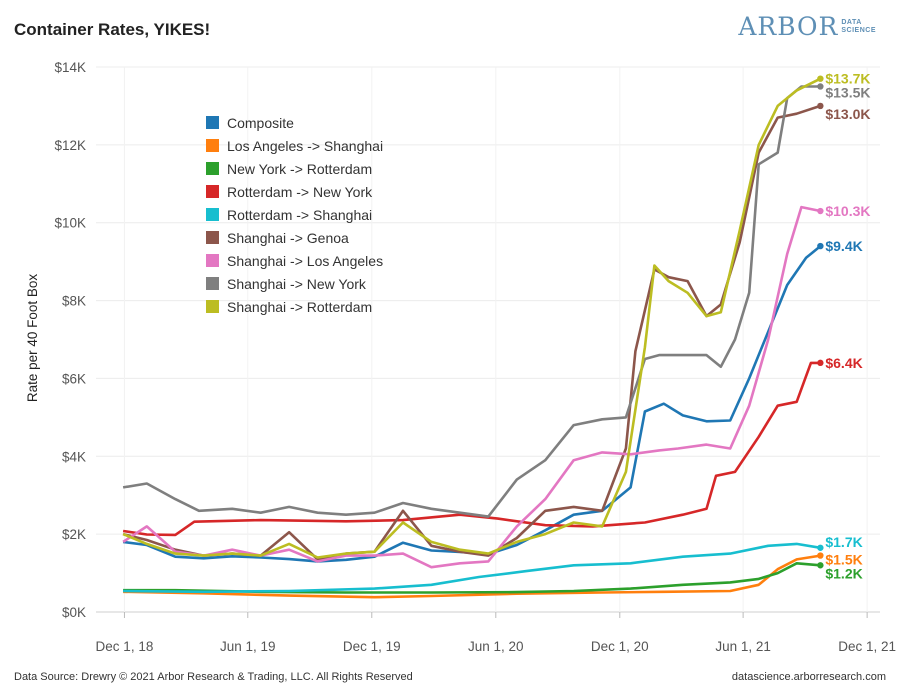 The width and height of the screenshot is (900, 700). What do you see at coordinates (847, 114) in the screenshot?
I see `series-end-label: $13.0K` at bounding box center [847, 114].